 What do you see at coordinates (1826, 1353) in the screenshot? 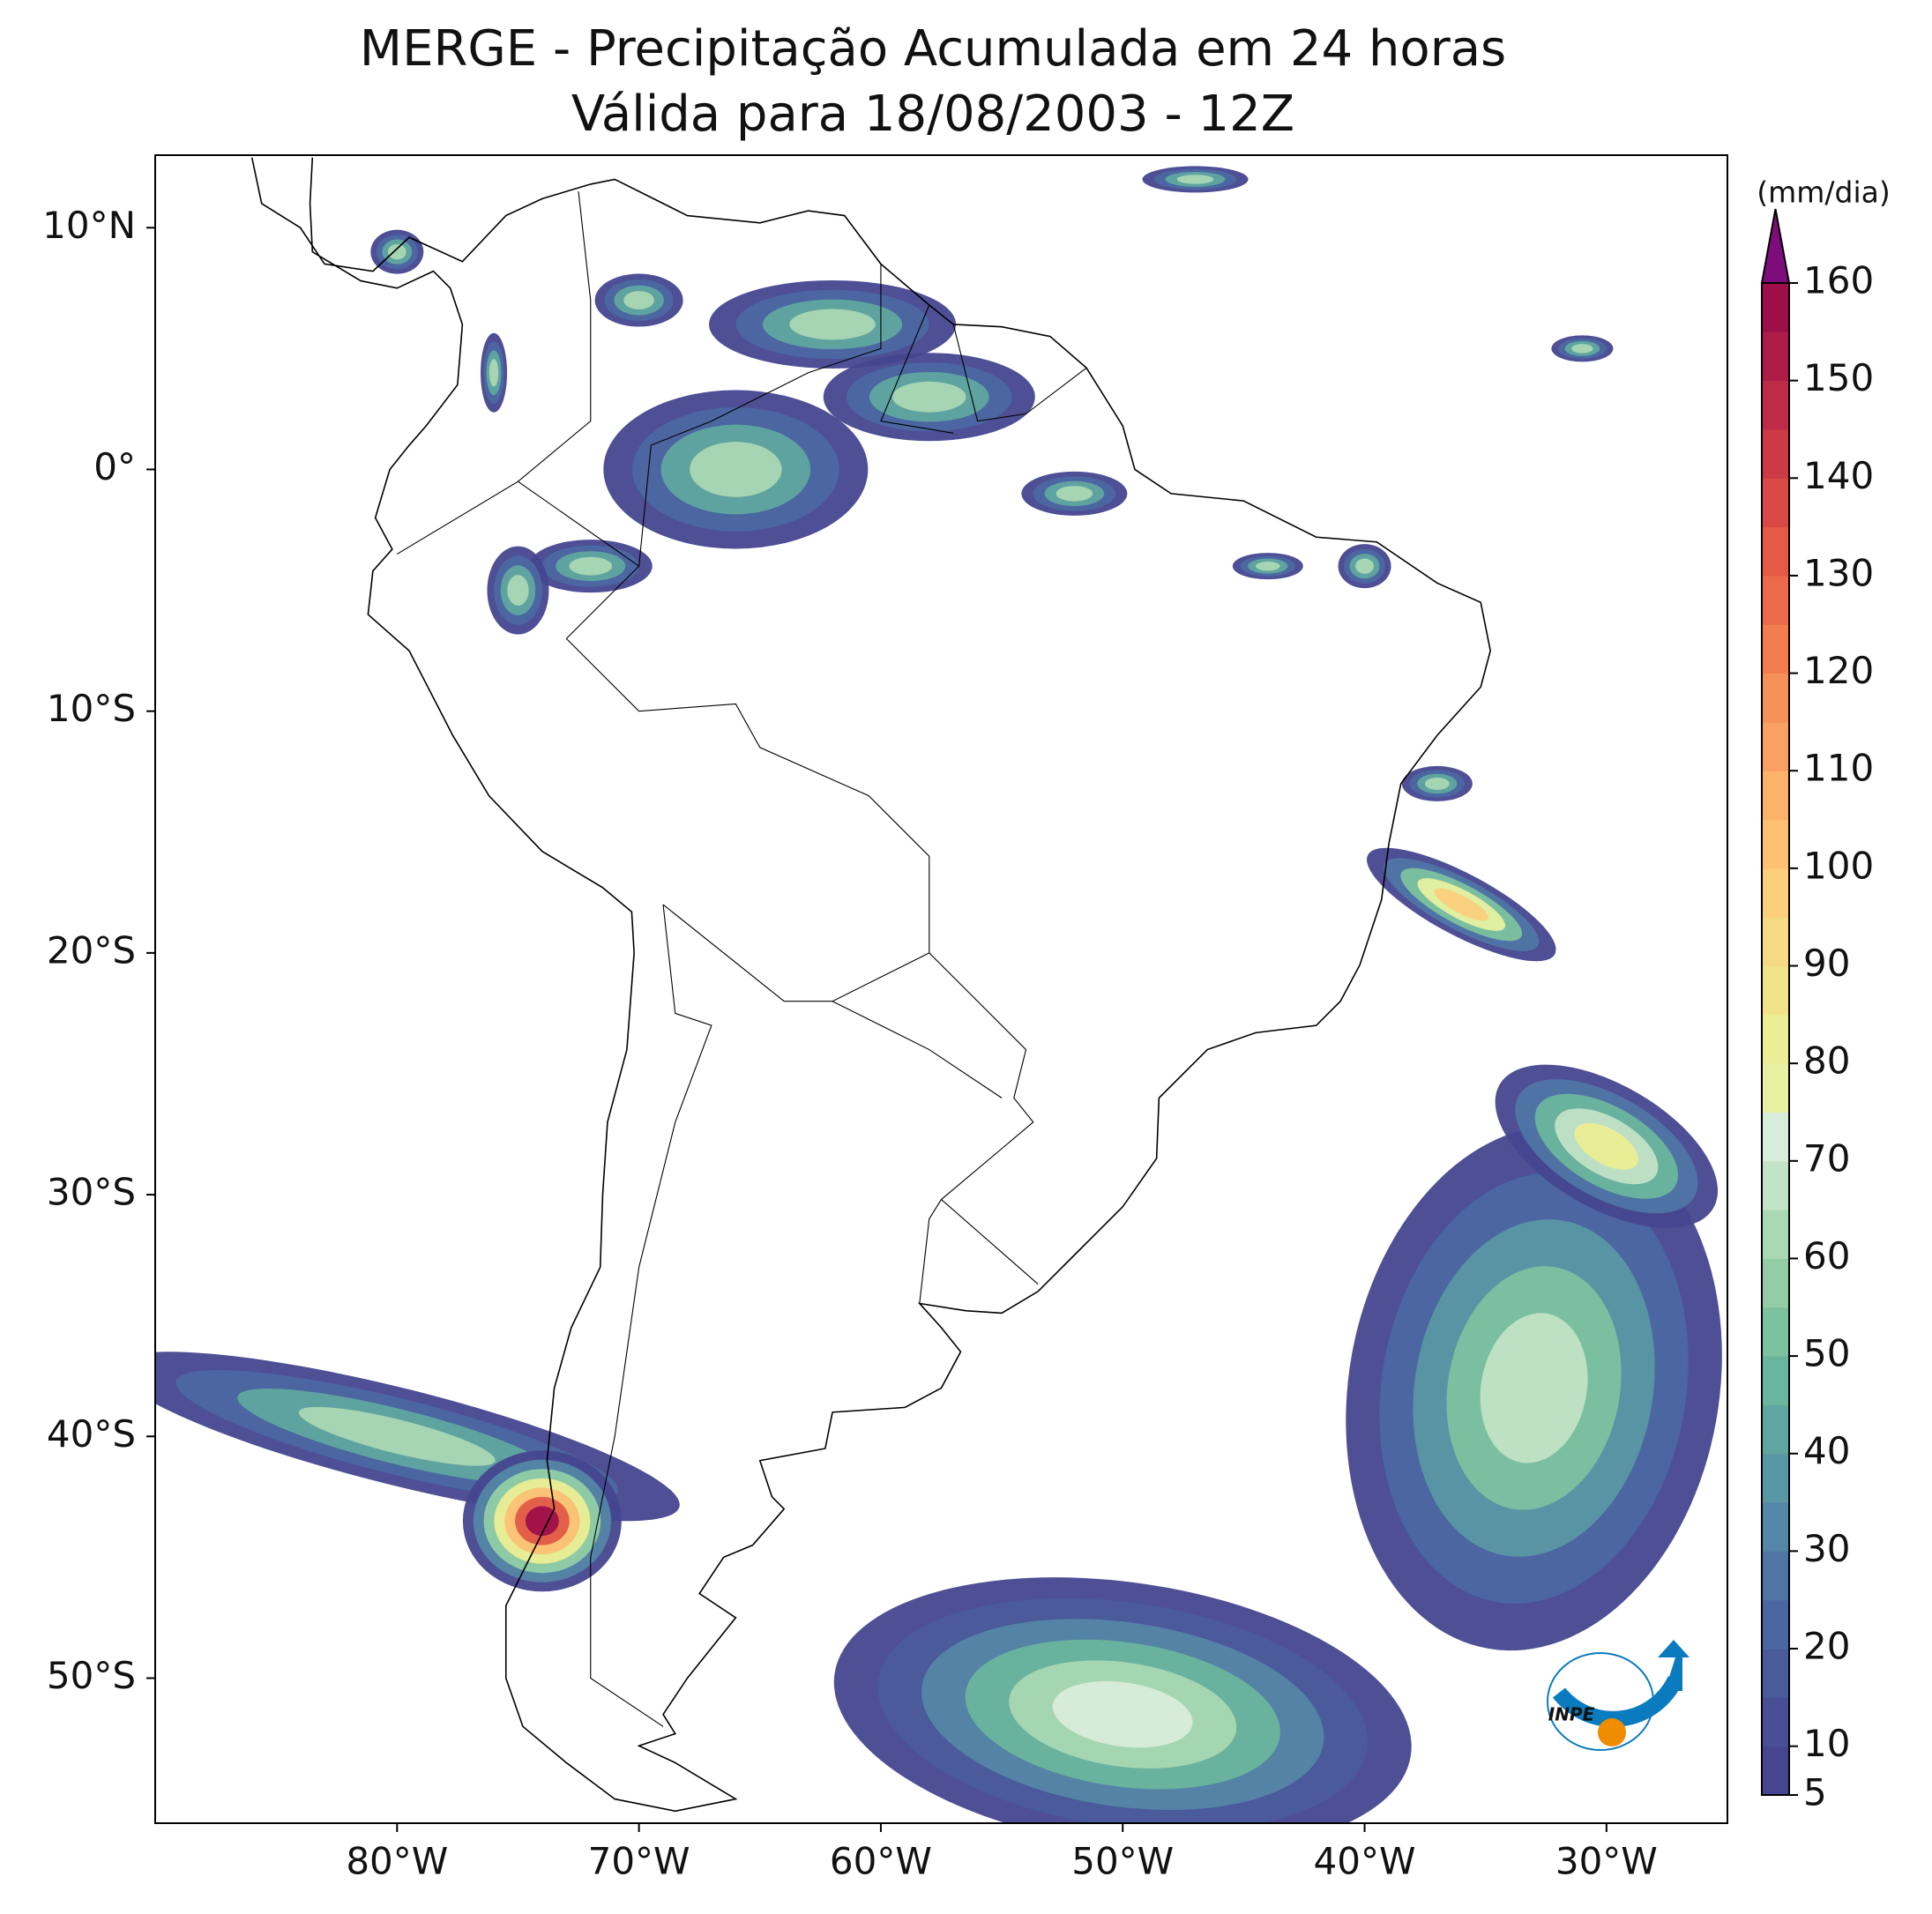
I see `colorbar-tick-label: 50` at bounding box center [1826, 1353].